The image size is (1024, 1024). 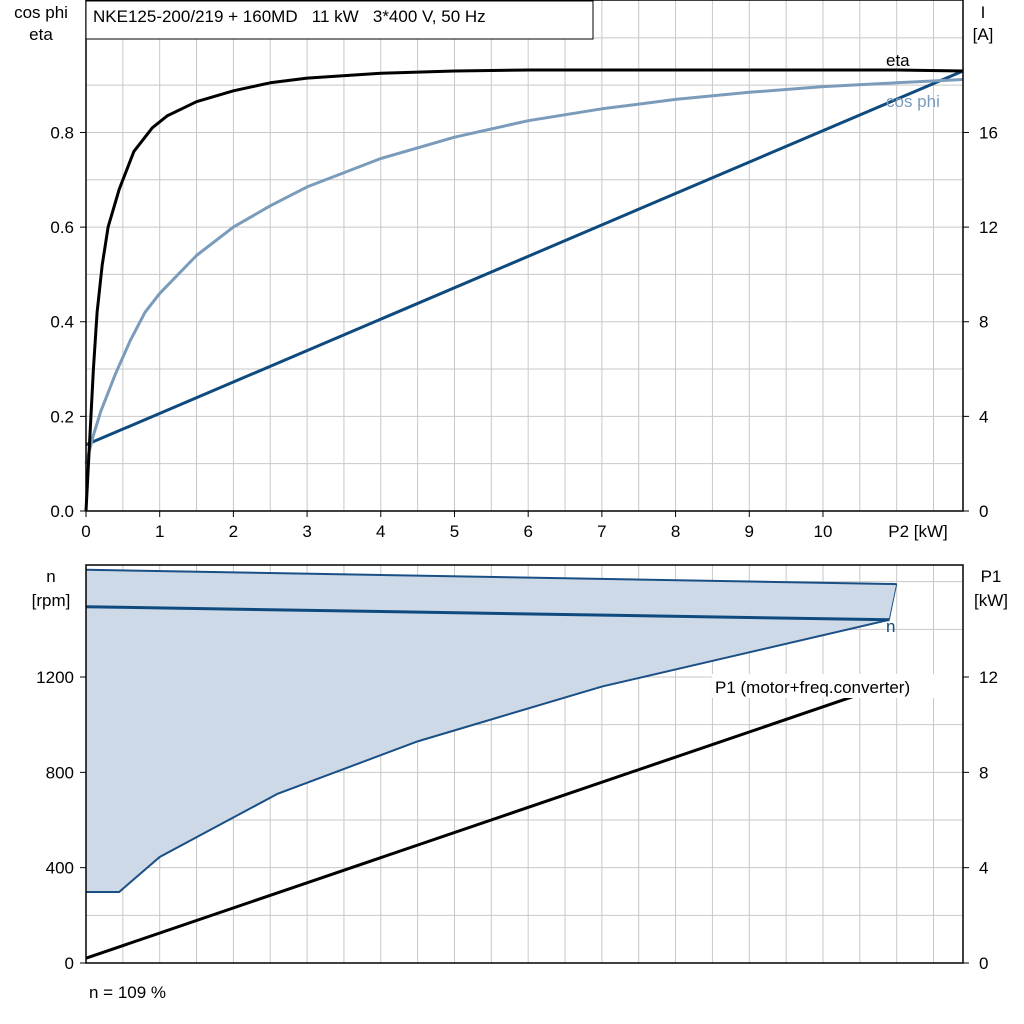 I want to click on x-tick-label: 8, so click(x=675, y=531).